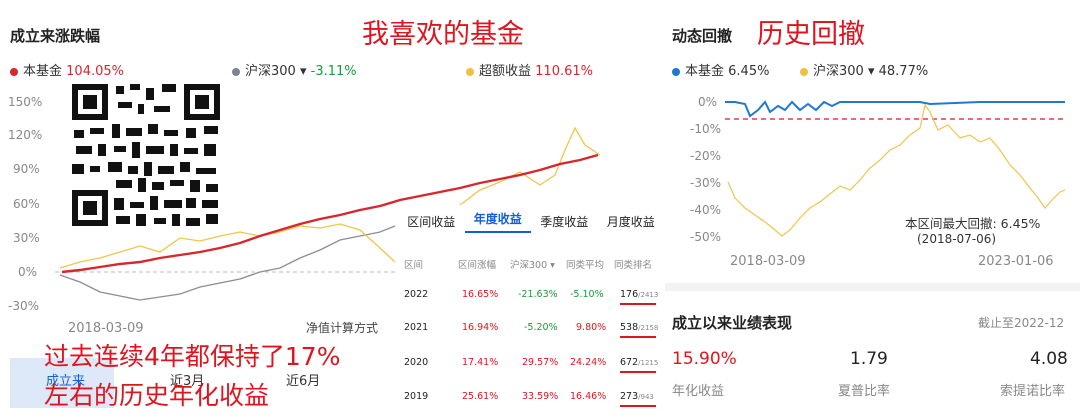  What do you see at coordinates (416, 396) in the screenshot?
I see `row-year: 2019` at bounding box center [416, 396].